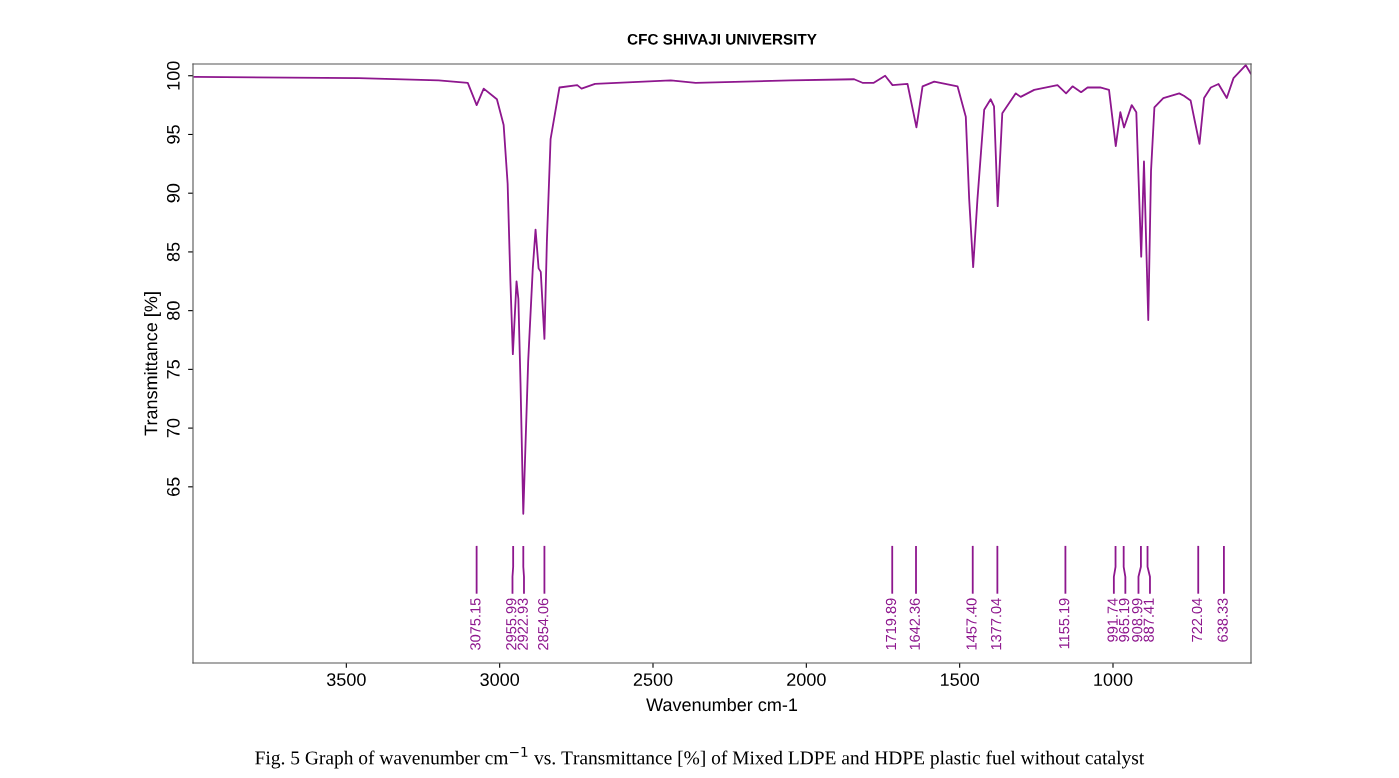 This screenshot has height=778, width=1399. What do you see at coordinates (543, 624) in the screenshot?
I see `ref-line-label: 2854.06` at bounding box center [543, 624].